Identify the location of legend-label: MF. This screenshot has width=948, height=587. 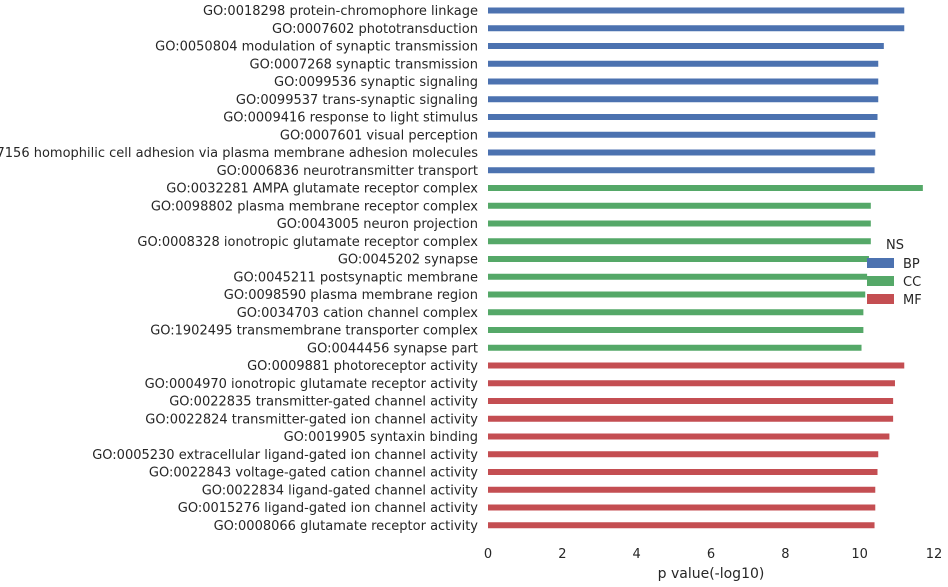
(912, 300).